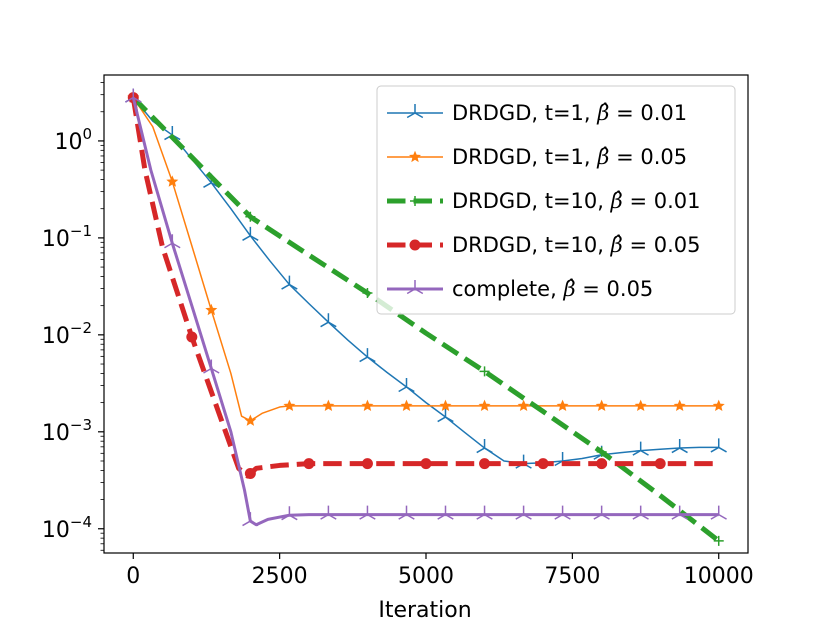 This screenshot has width=830, height=623. What do you see at coordinates (569, 113) in the screenshot?
I see `legend-label-1: DRDGD, t=1, β̂ = 0.01` at bounding box center [569, 113].